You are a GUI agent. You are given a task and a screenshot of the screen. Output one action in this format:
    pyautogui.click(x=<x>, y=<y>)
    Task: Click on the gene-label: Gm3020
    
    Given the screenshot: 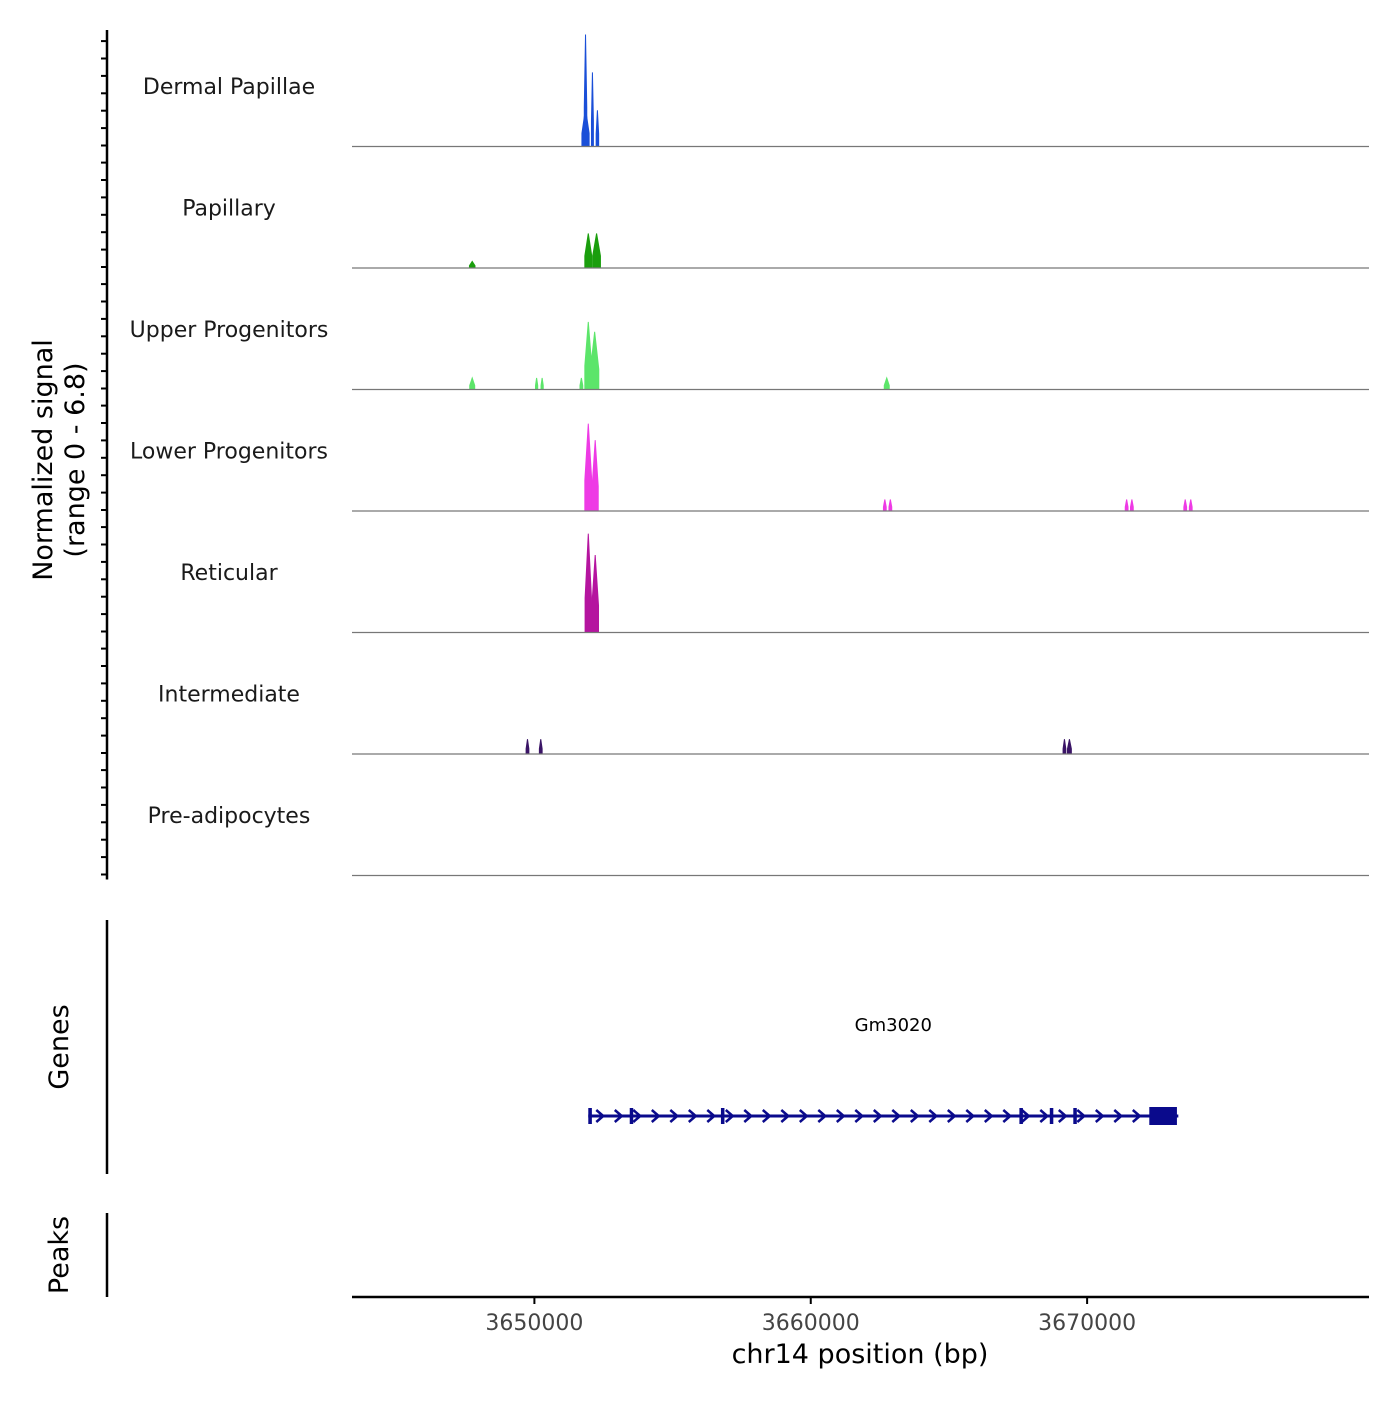 What is the action you would take?
    pyautogui.click(x=893, y=1025)
    